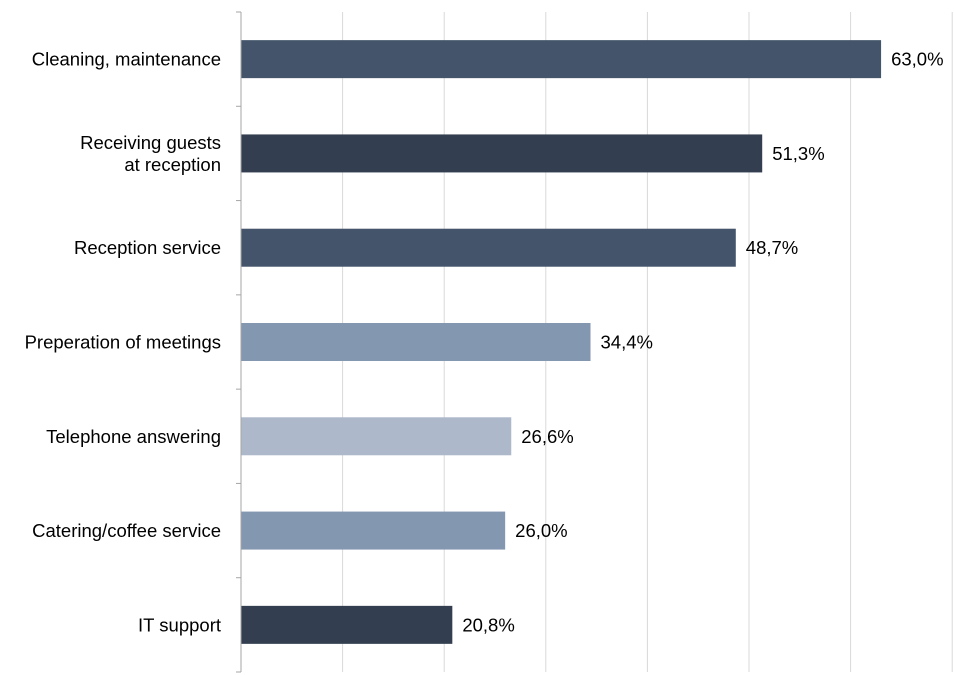 This screenshot has width=954, height=675. I want to click on data-label: 26,6%, so click(547, 436).